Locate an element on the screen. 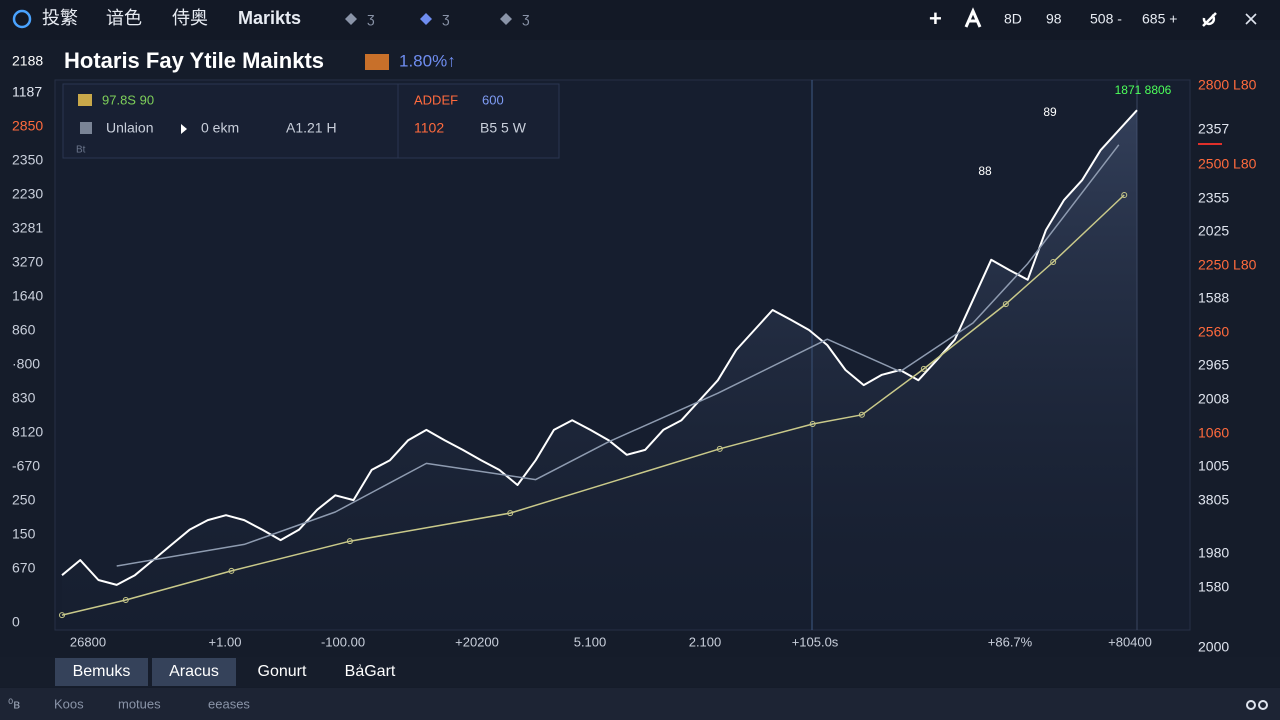 The width and height of the screenshot is (1280, 720). add-icon: + is located at coordinates (935, 18).